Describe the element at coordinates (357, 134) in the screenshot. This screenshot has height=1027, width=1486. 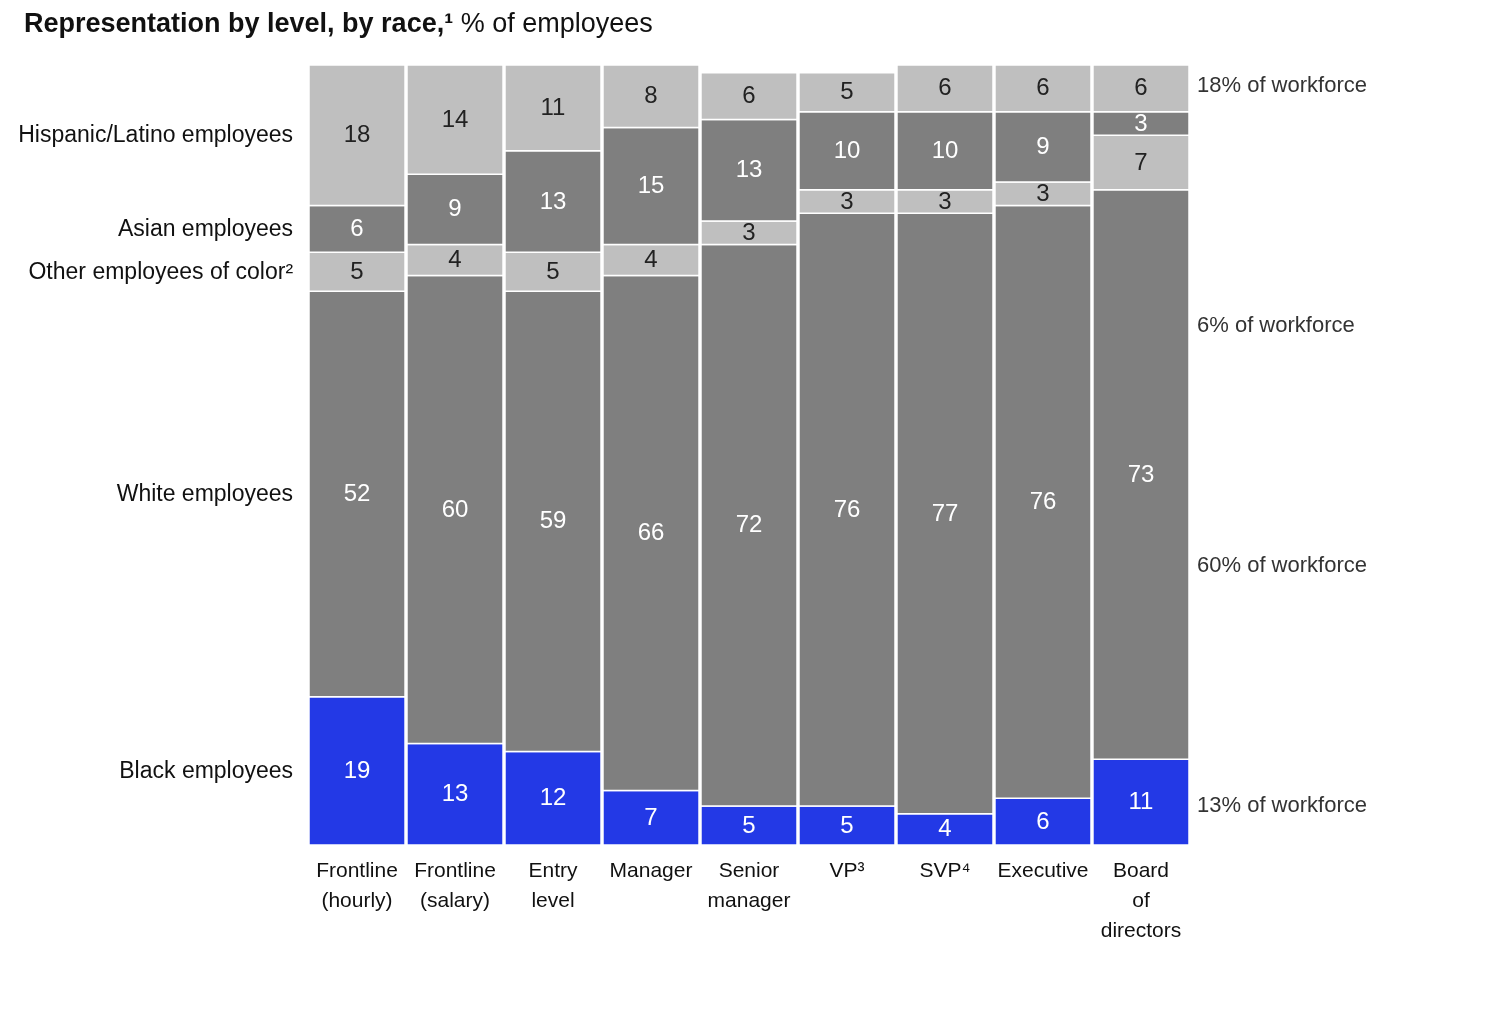
I see `data-label: 18` at that location.